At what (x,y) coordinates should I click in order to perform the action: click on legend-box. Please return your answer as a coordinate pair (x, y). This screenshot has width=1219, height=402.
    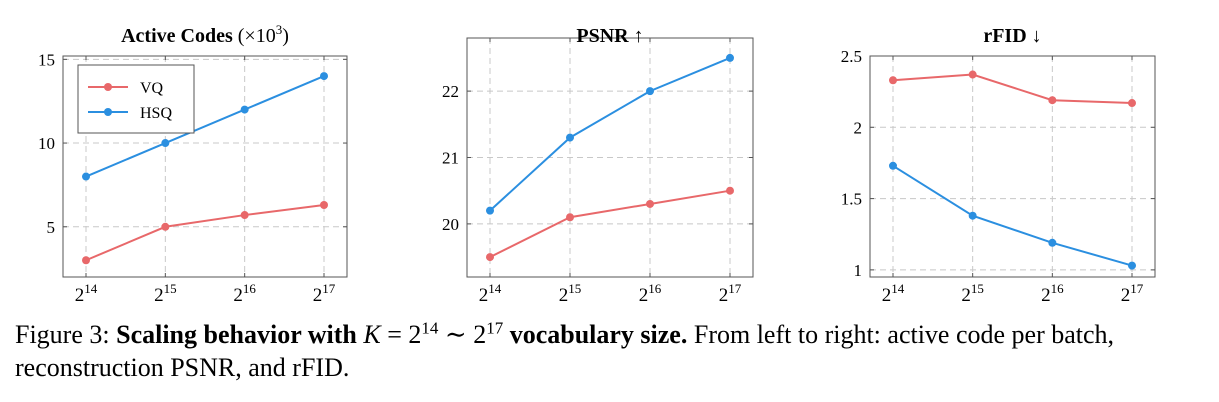
    Looking at the image, I should click on (136, 99).